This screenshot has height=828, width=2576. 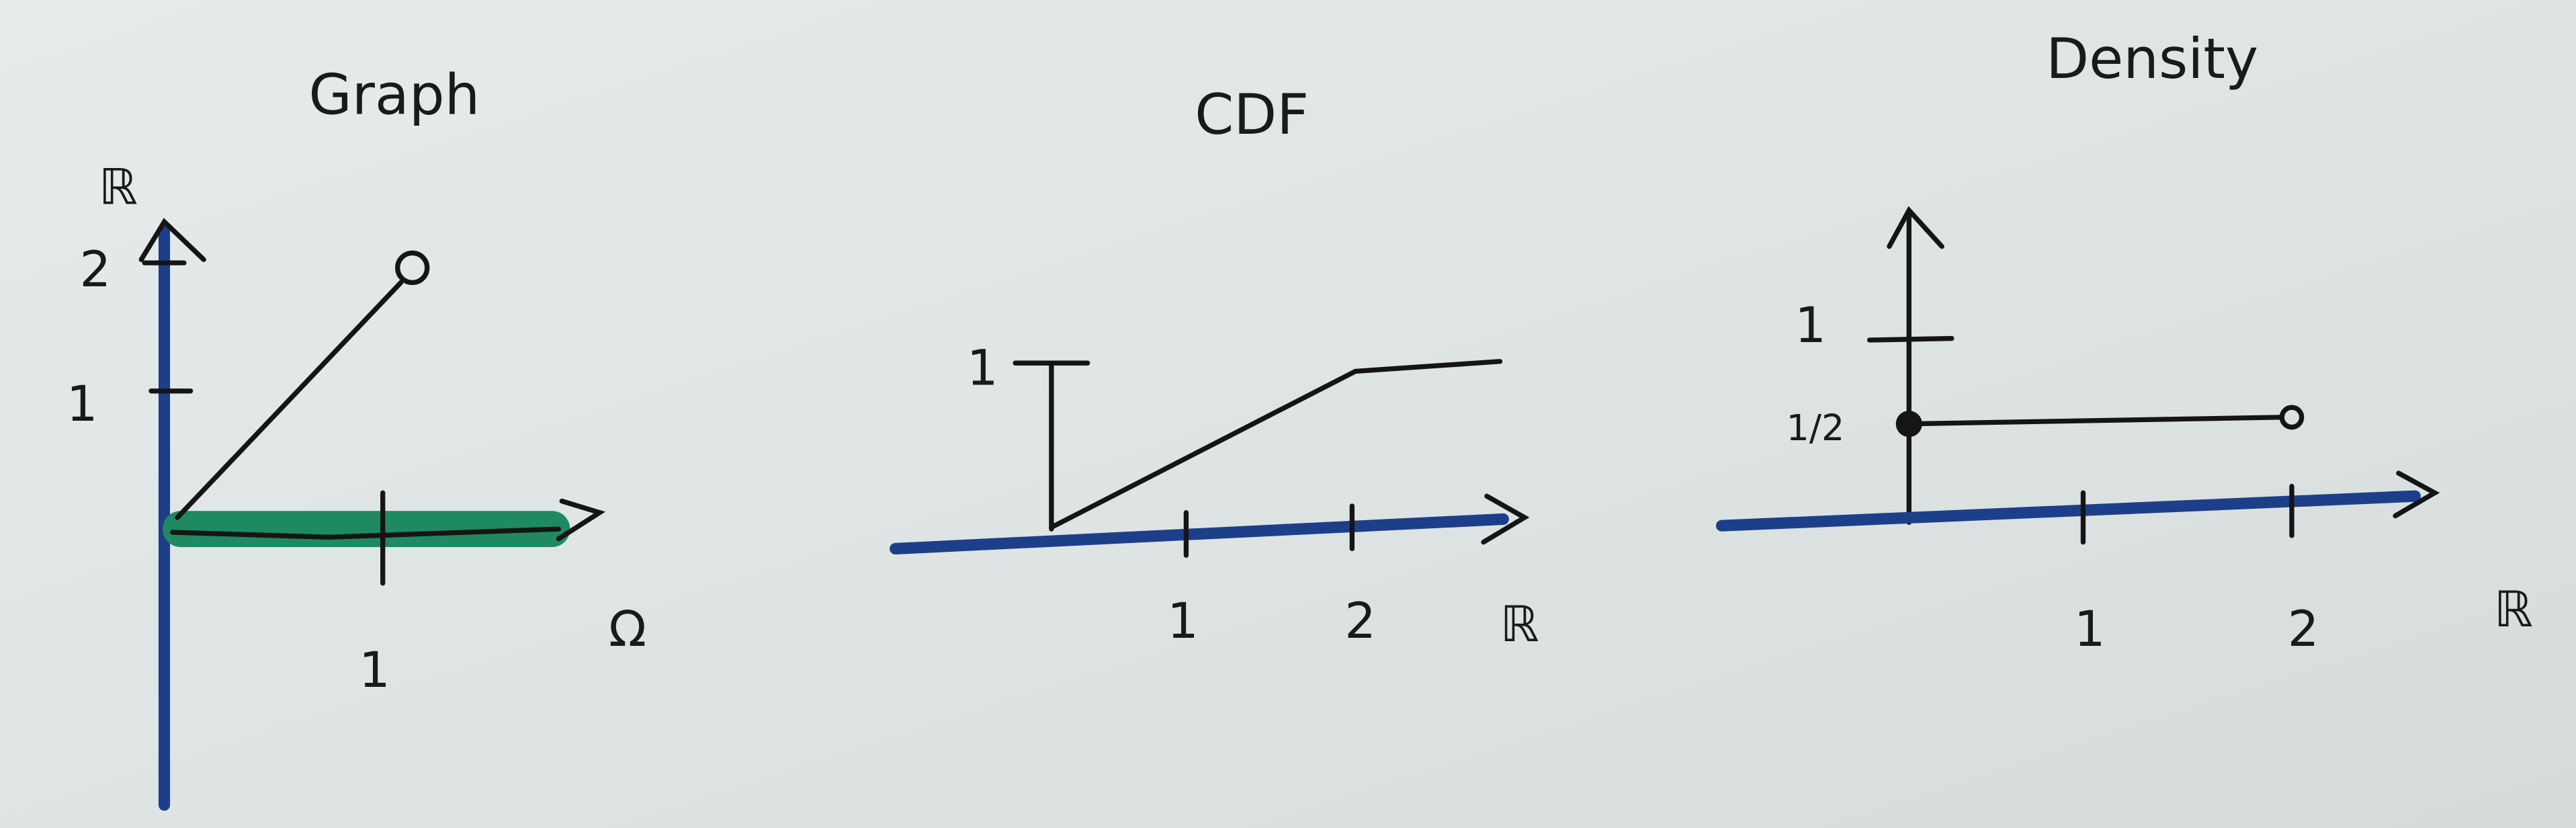 What do you see at coordinates (2152, 58) in the screenshot?
I see `panel-title: Density` at bounding box center [2152, 58].